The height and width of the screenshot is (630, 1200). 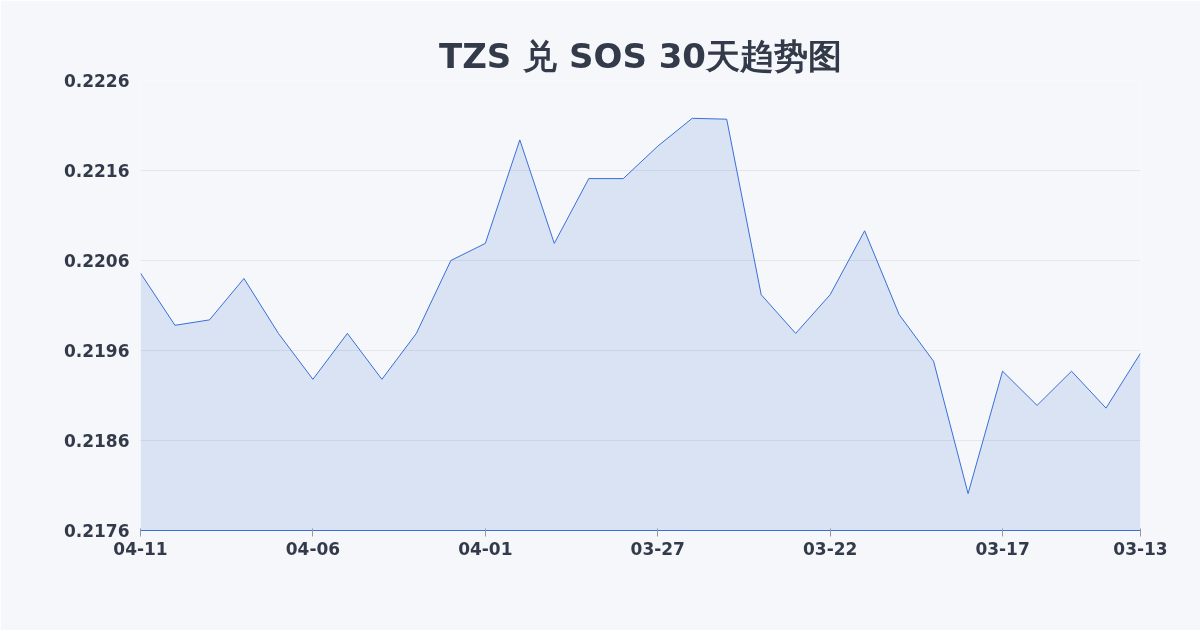 I want to click on y-tick-label: 0.2186, so click(x=96, y=441).